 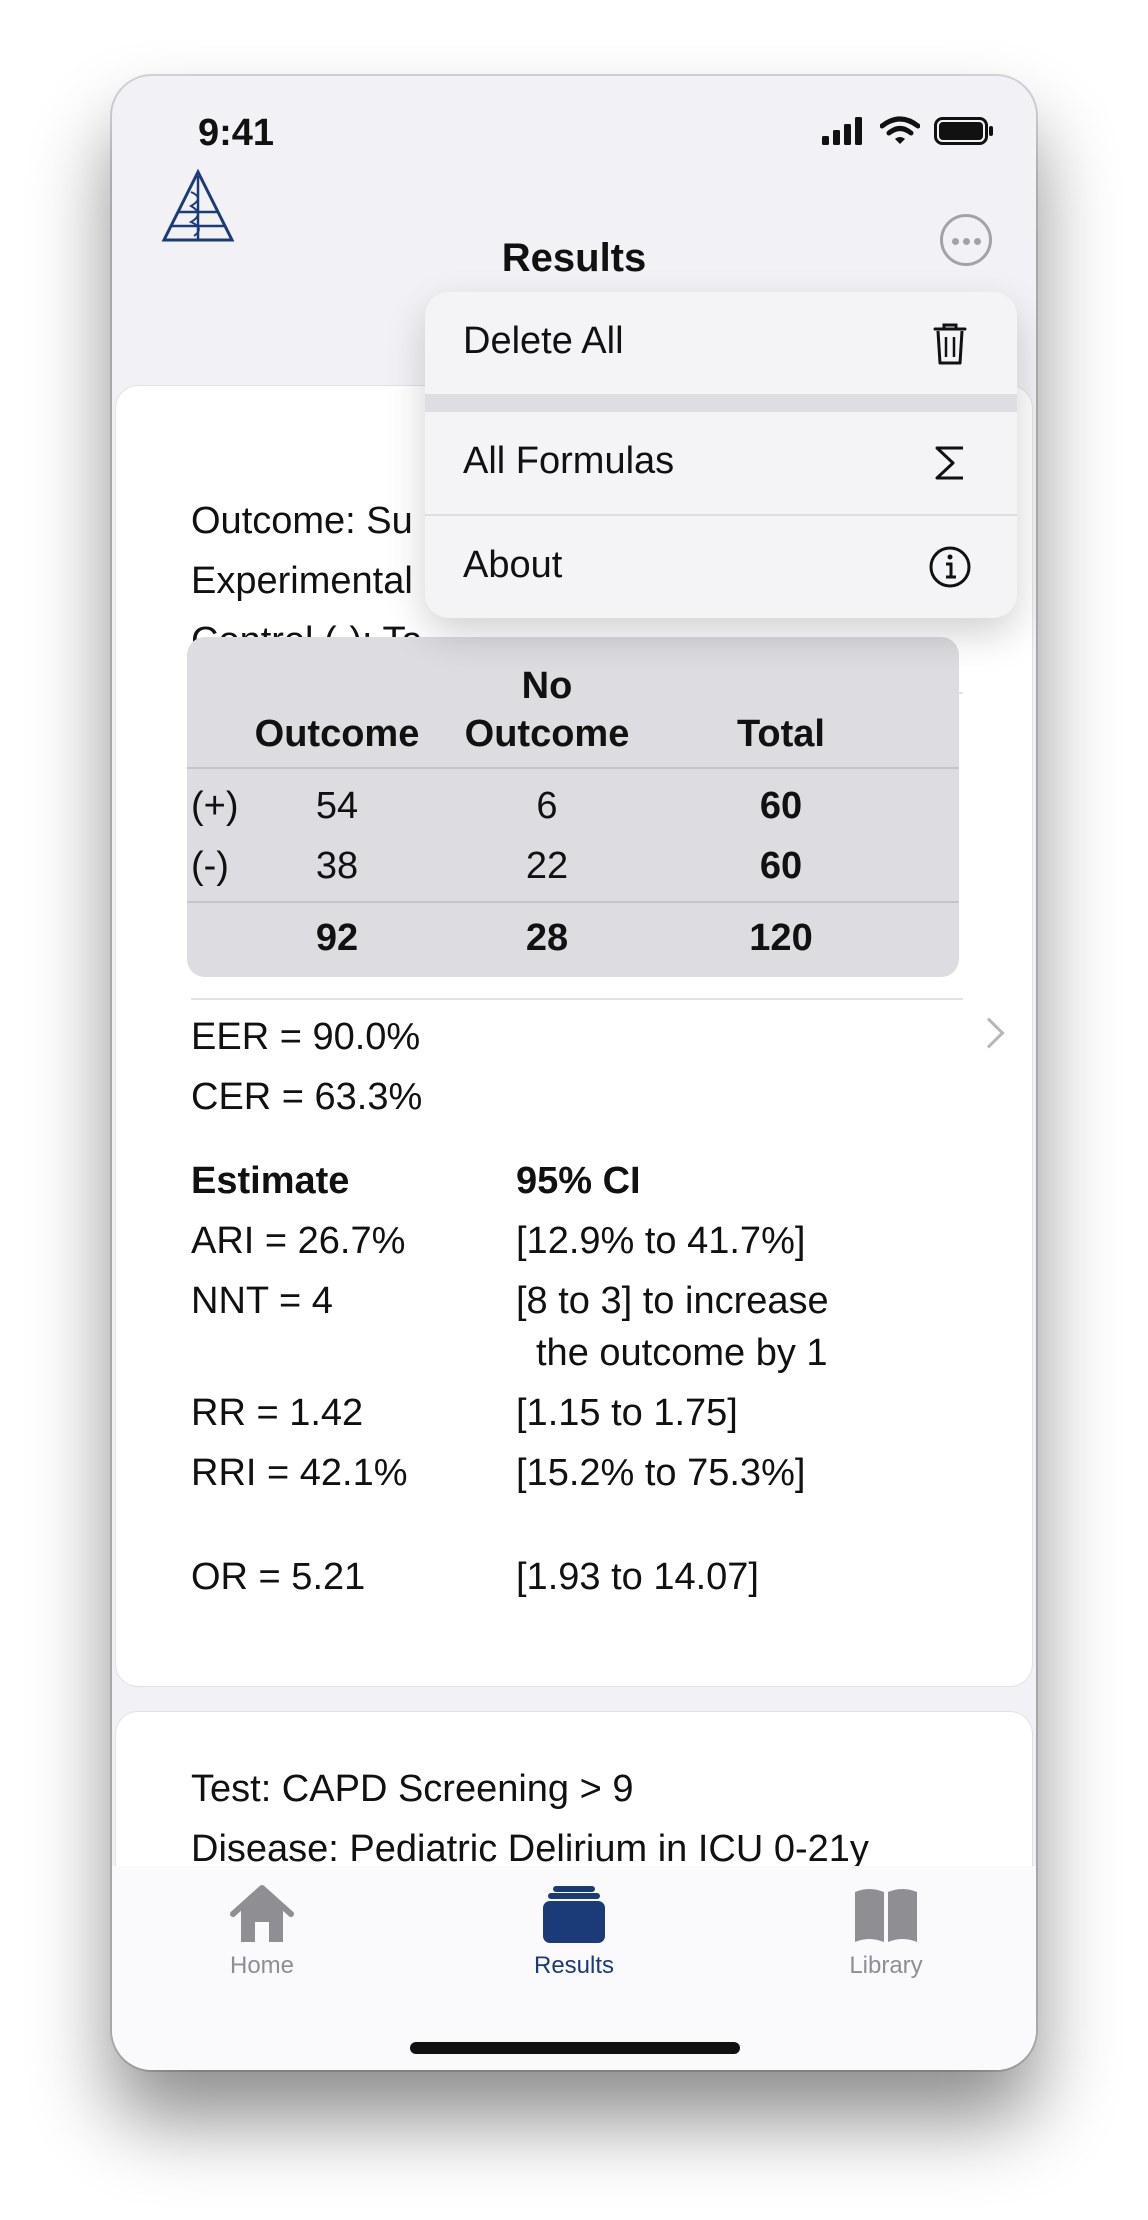 I want to click on menu-item-label: Delete All, so click(x=543, y=341).